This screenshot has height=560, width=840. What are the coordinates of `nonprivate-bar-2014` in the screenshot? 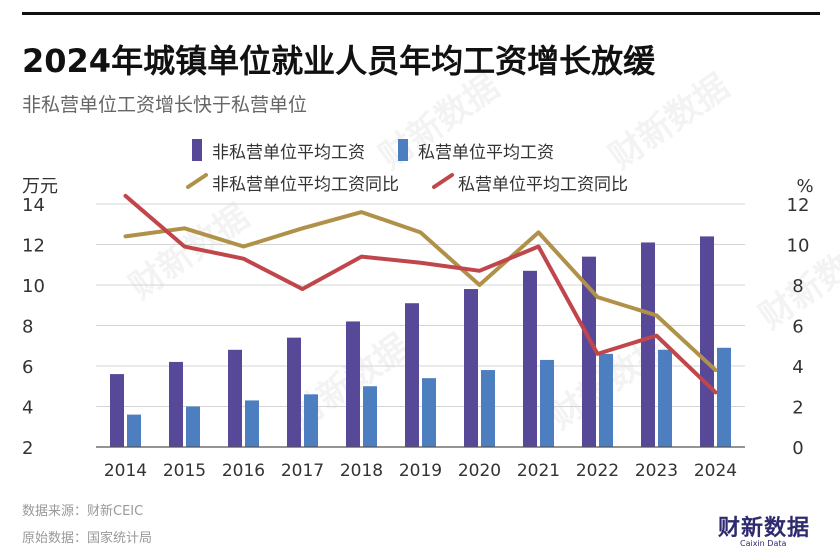 It's located at (117, 410).